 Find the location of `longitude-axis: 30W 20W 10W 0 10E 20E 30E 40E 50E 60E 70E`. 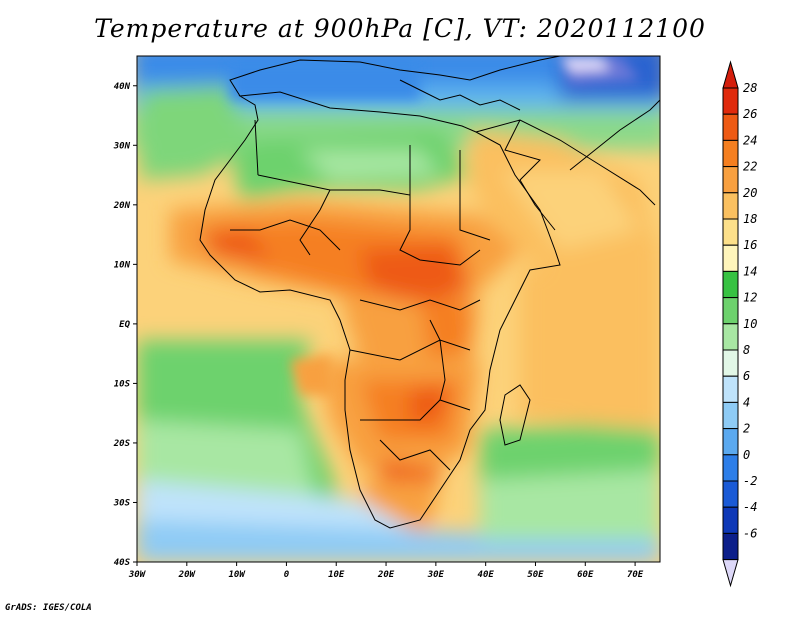

longitude-axis: 30W 20W 10W 0 10E 20E 30E 40E 50E 60E 70E is located at coordinates (386, 571).